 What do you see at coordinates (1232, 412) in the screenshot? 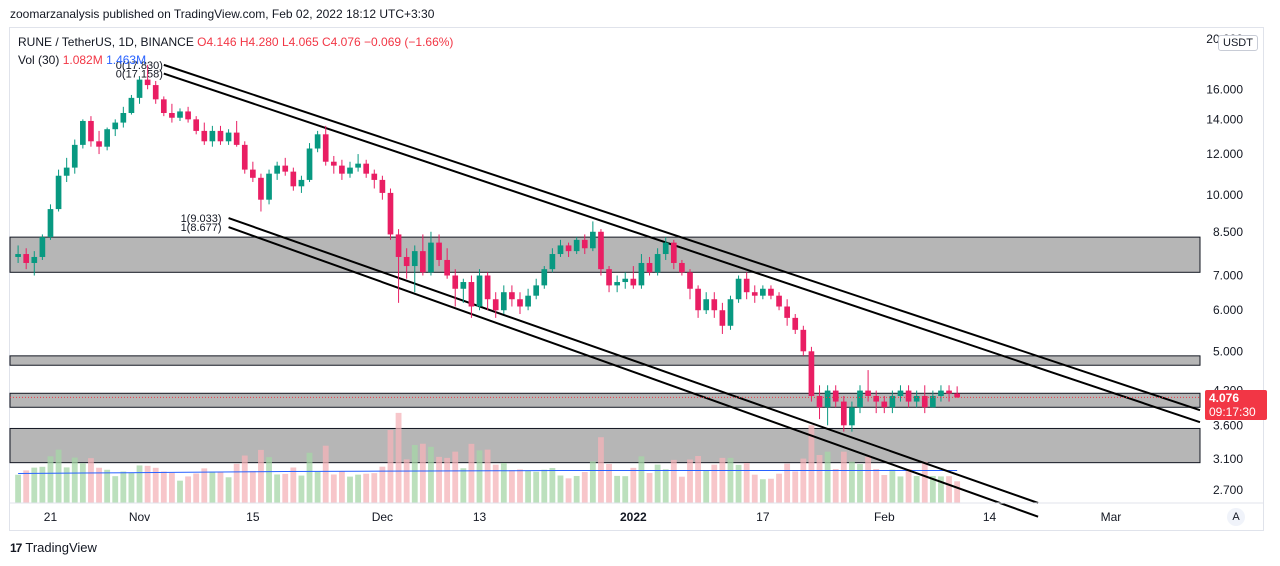
I see `bar-countdown: 09:17:30` at bounding box center [1232, 412].